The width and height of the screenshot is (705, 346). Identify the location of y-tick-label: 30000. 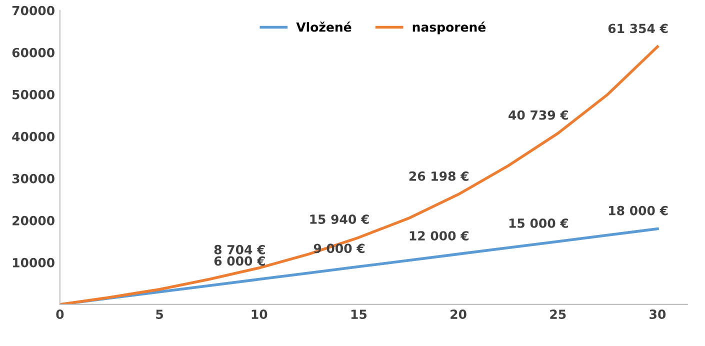
(33, 179).